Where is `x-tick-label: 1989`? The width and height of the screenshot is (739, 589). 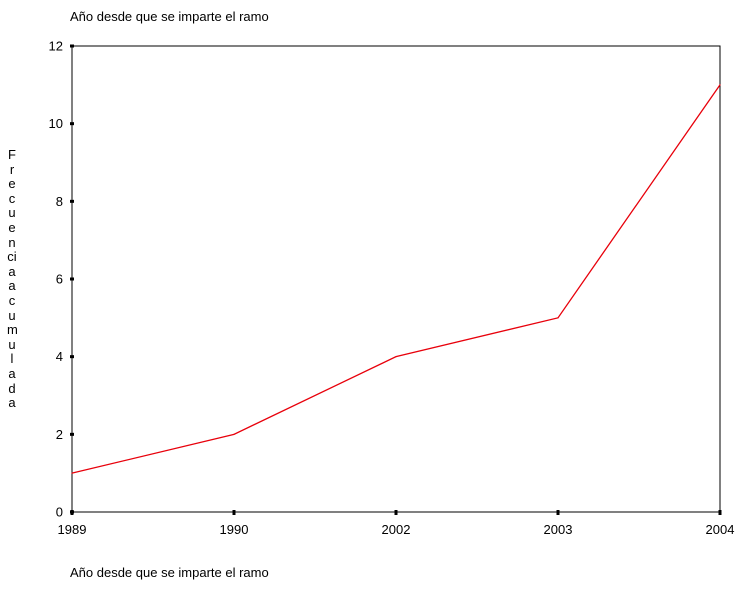 x-tick-label: 1989 is located at coordinates (72, 529).